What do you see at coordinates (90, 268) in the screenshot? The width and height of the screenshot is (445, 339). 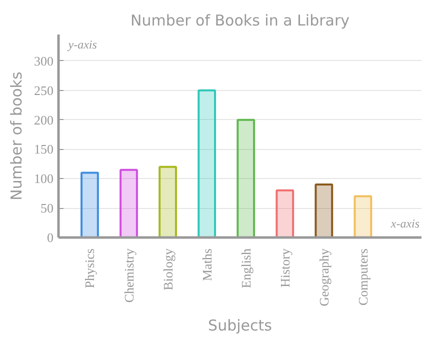 I see `x-tick-label: Physics` at bounding box center [90, 268].